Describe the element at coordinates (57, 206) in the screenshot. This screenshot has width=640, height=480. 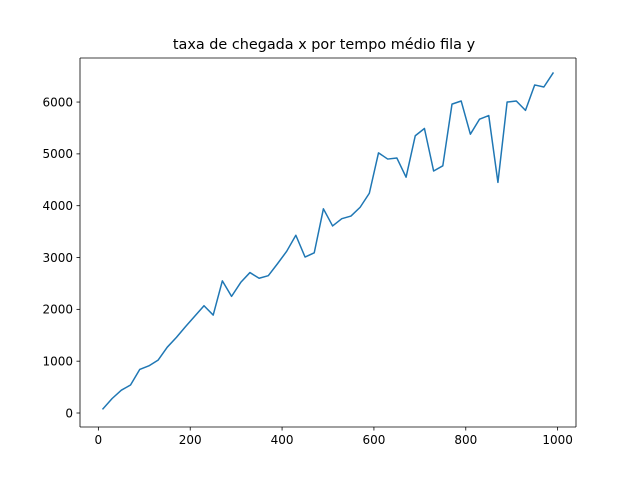
I see `y-tick-label: 4000` at that location.